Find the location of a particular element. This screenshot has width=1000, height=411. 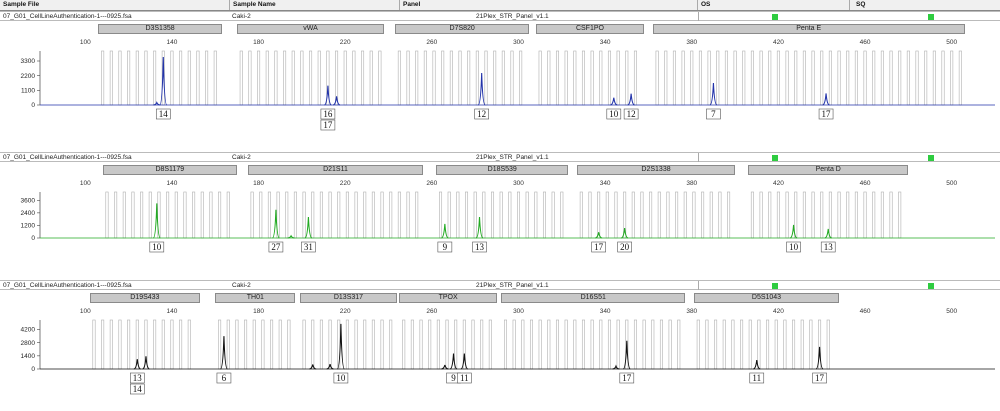

allele-call-label: 17 is located at coordinates (627, 378).